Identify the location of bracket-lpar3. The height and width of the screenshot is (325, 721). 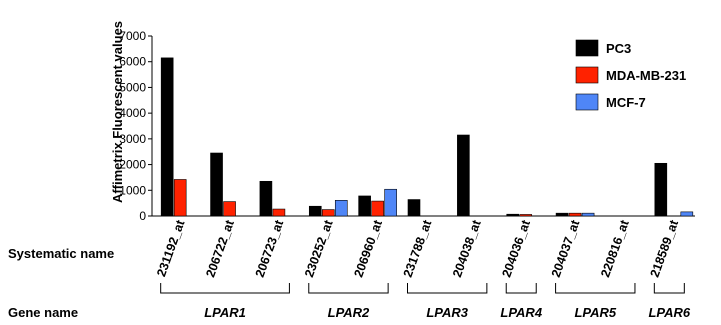
(447, 288).